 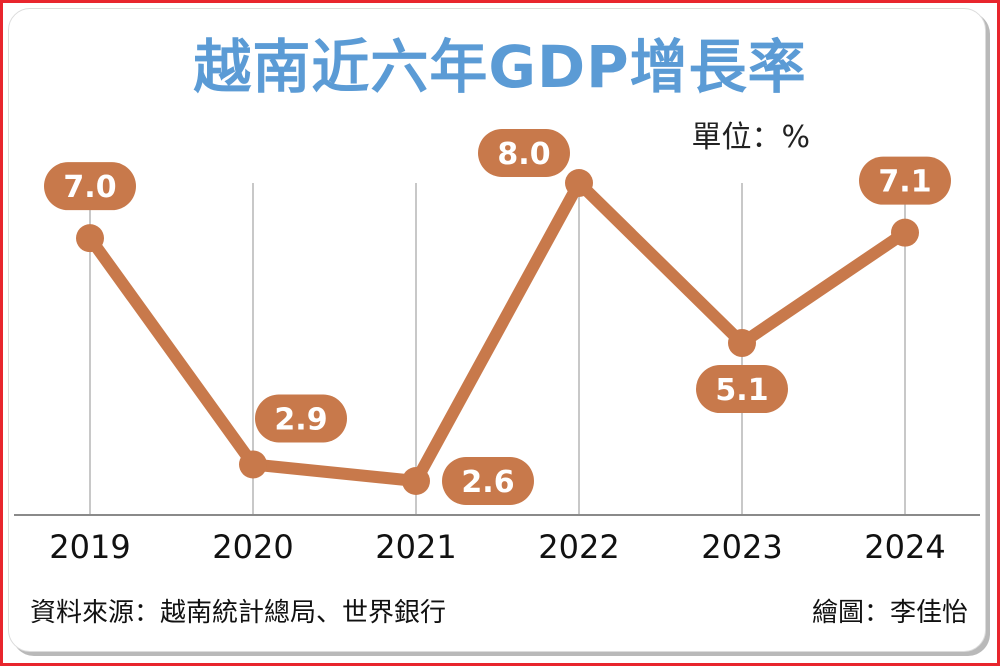 I want to click on x-tick-label: 2021, so click(x=415, y=547).